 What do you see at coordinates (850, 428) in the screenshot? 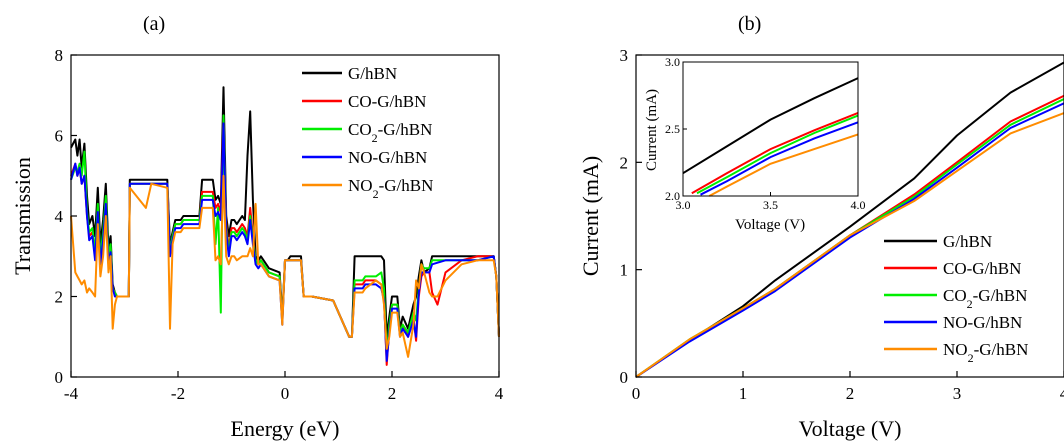
I see `panel-b-xlabel: Voltage (V)` at bounding box center [850, 428].